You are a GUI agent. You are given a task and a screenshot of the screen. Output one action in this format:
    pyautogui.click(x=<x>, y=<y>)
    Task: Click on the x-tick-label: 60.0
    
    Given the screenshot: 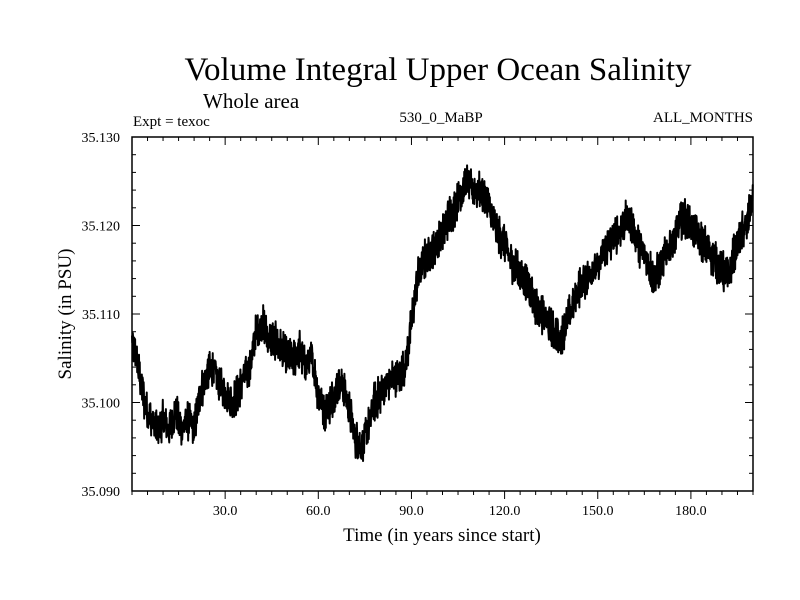 What is the action you would take?
    pyautogui.click(x=318, y=511)
    